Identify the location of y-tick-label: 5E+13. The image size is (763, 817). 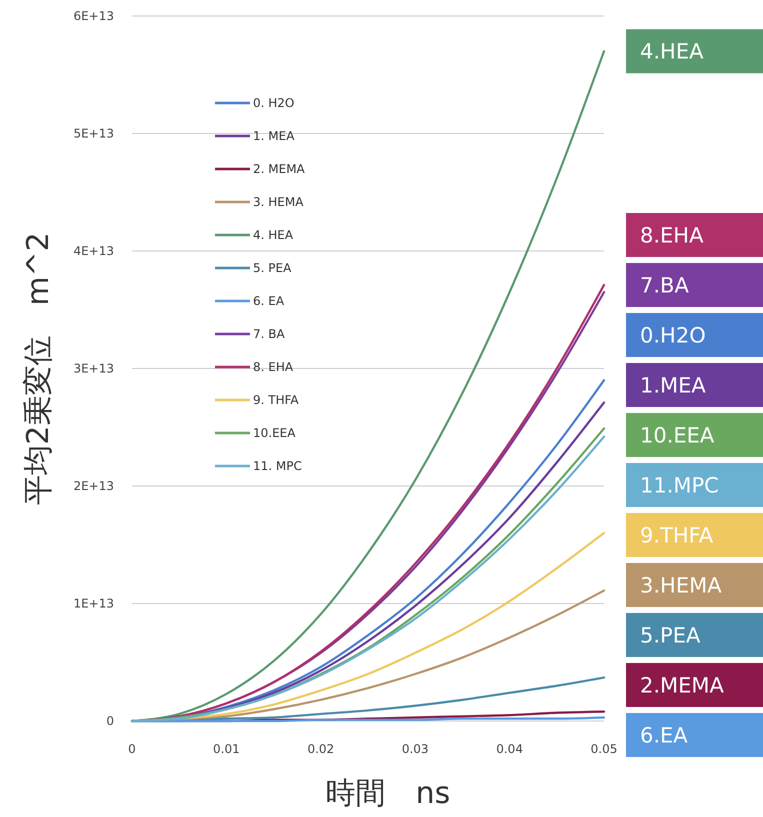
(93, 133).